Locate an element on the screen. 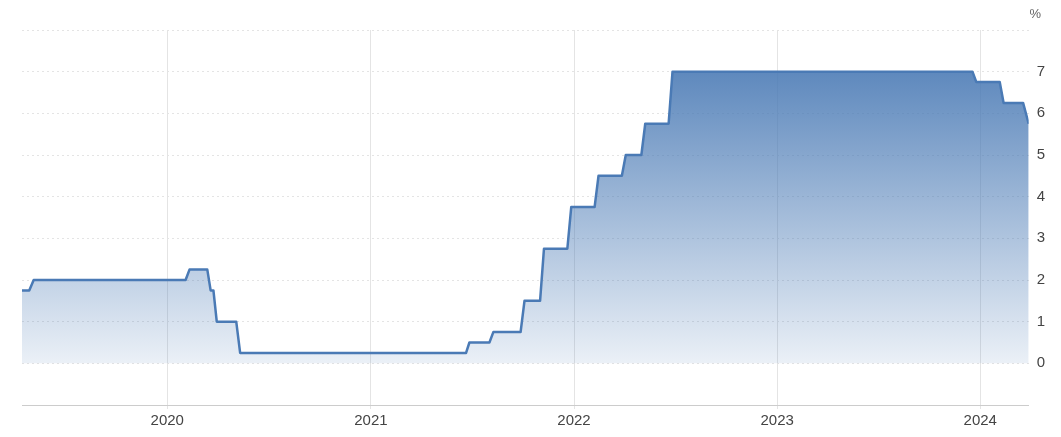 The width and height of the screenshot is (1061, 437). y-tick-label: 1 is located at coordinates (1040, 320).